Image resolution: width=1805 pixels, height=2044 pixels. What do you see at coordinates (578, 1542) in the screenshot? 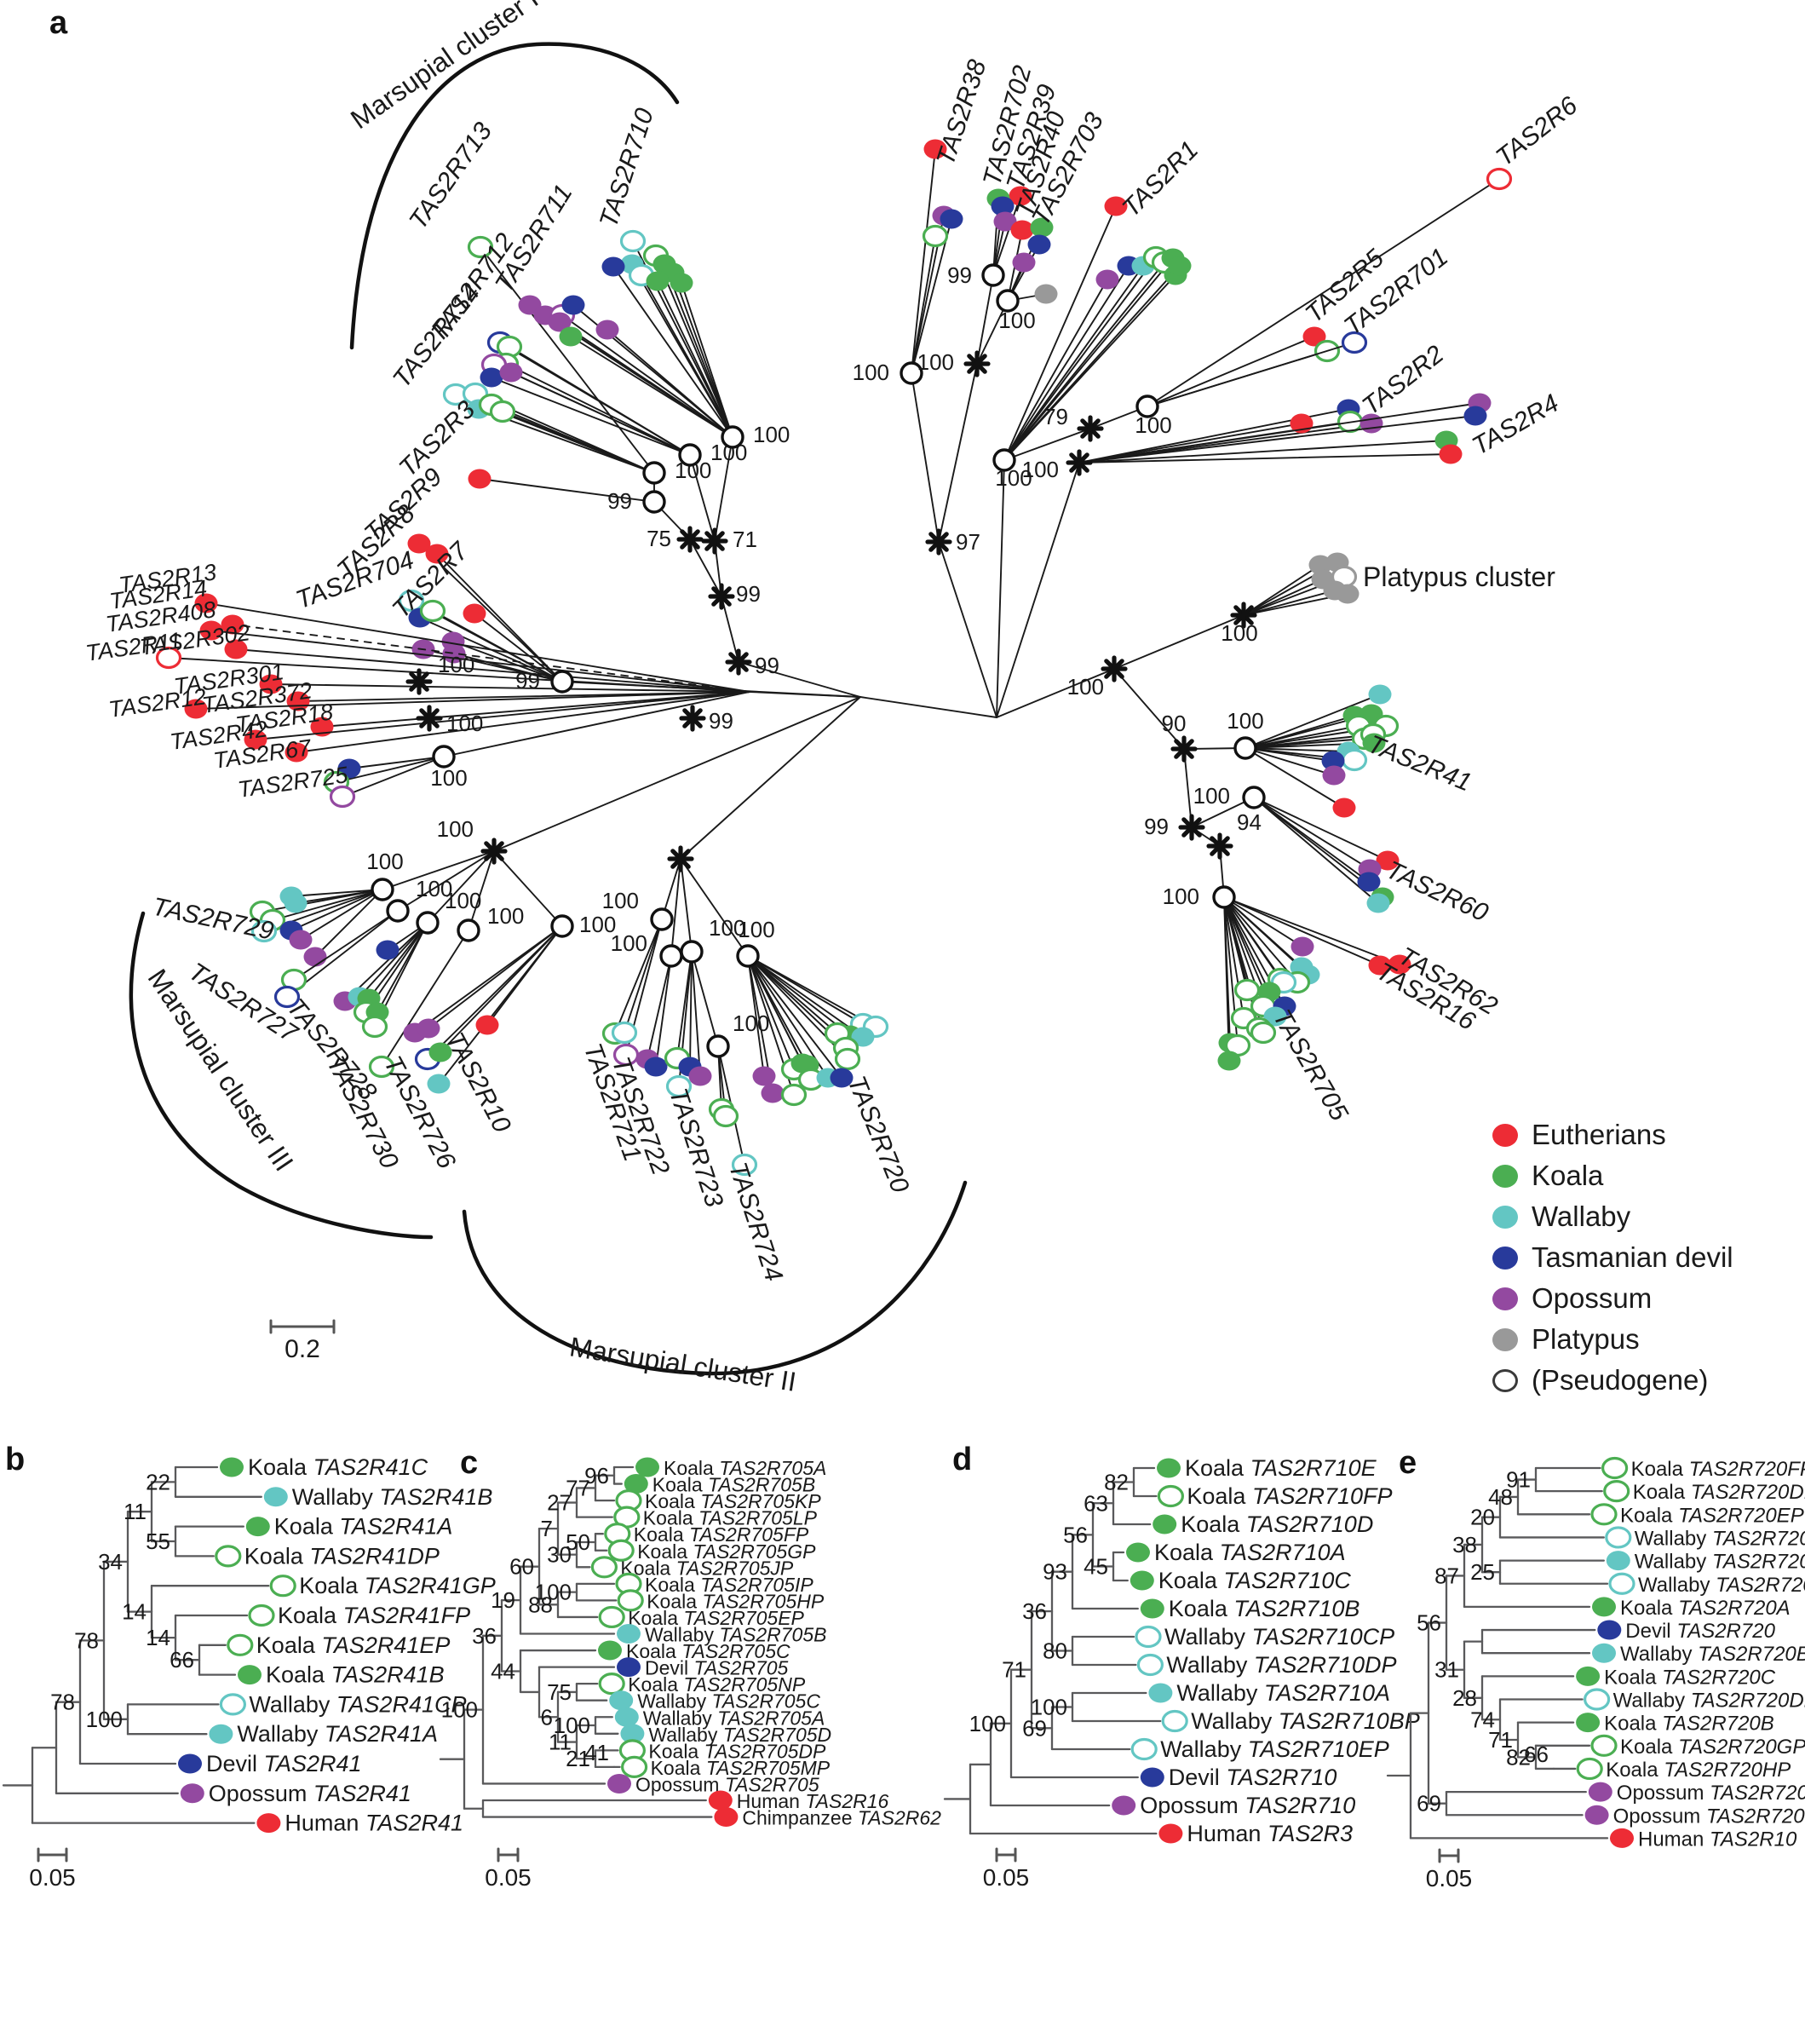
I see `bootstrap-value: 50` at bounding box center [578, 1542].